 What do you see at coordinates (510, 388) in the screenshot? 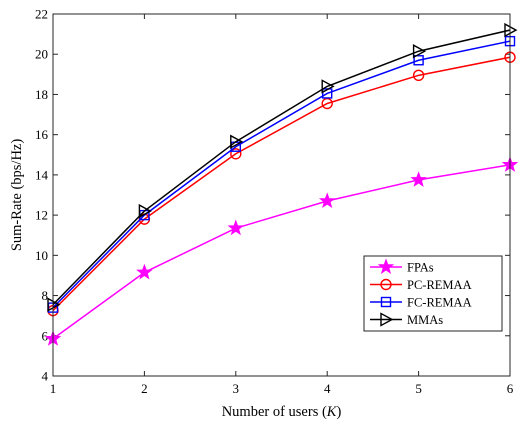
I see `x-tick-label: 6` at bounding box center [510, 388].